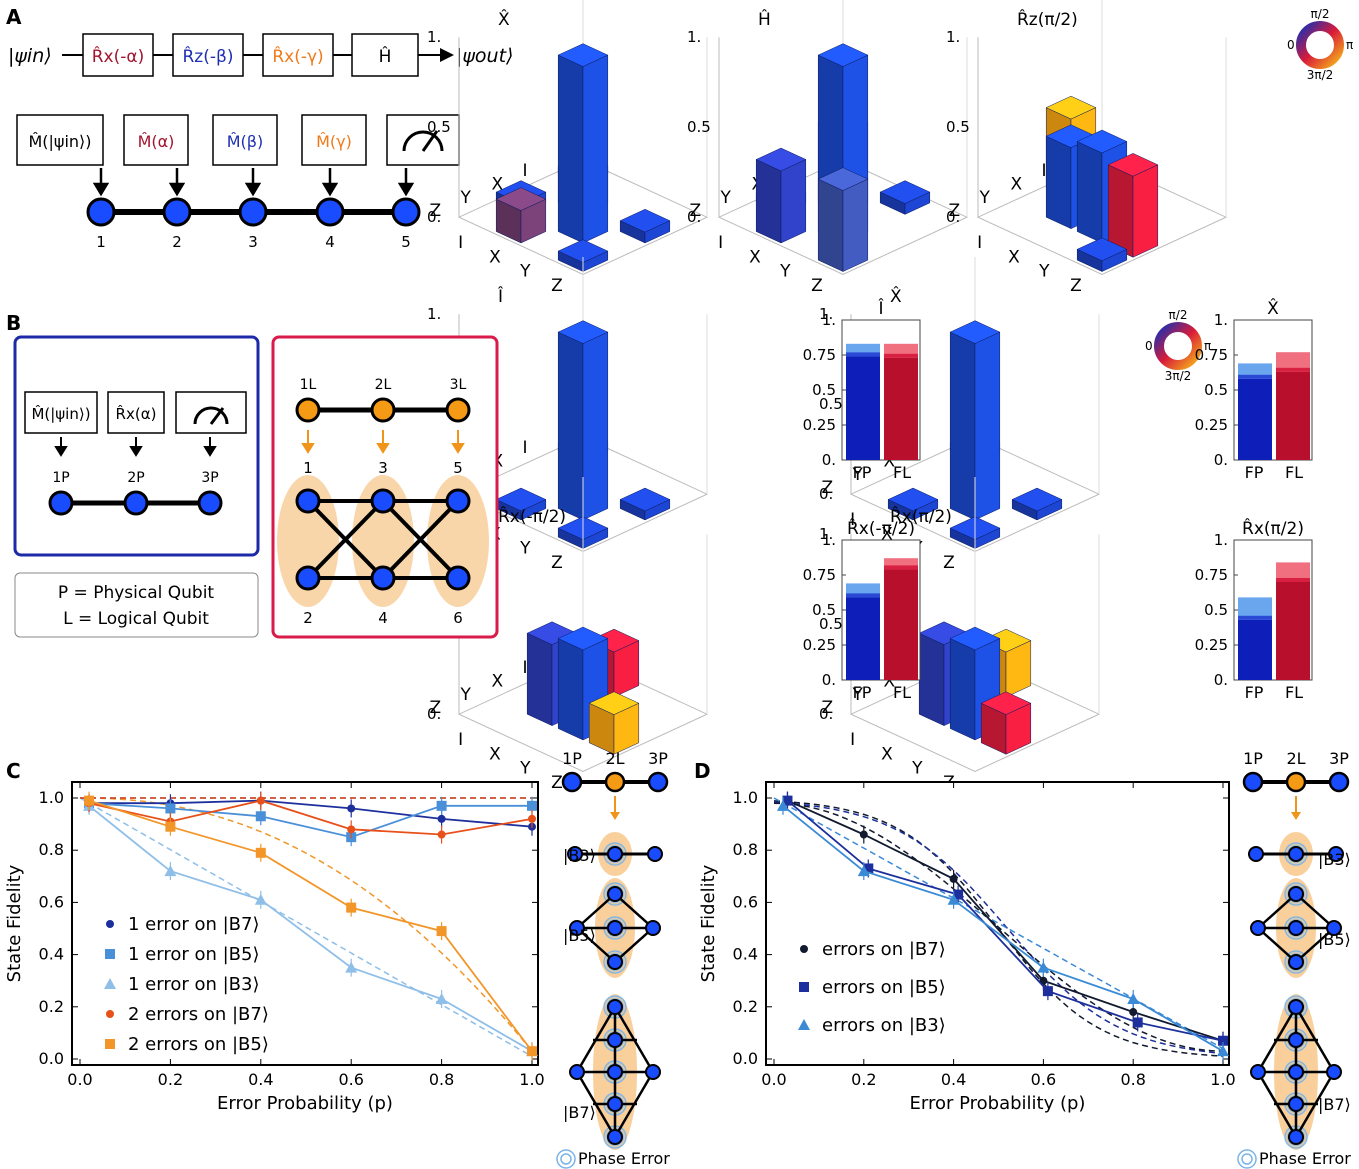 The width and height of the screenshot is (1359, 1169). Describe the element at coordinates (1247, 1159) in the screenshot. I see `phase-error-icon` at that location.